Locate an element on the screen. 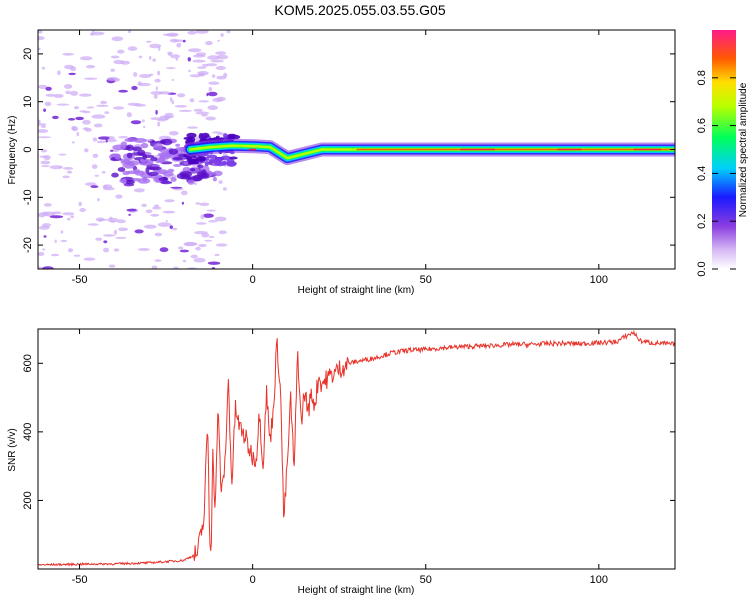 The height and width of the screenshot is (600, 750). colorbar-tick-label: 0.2 is located at coordinates (702, 221).